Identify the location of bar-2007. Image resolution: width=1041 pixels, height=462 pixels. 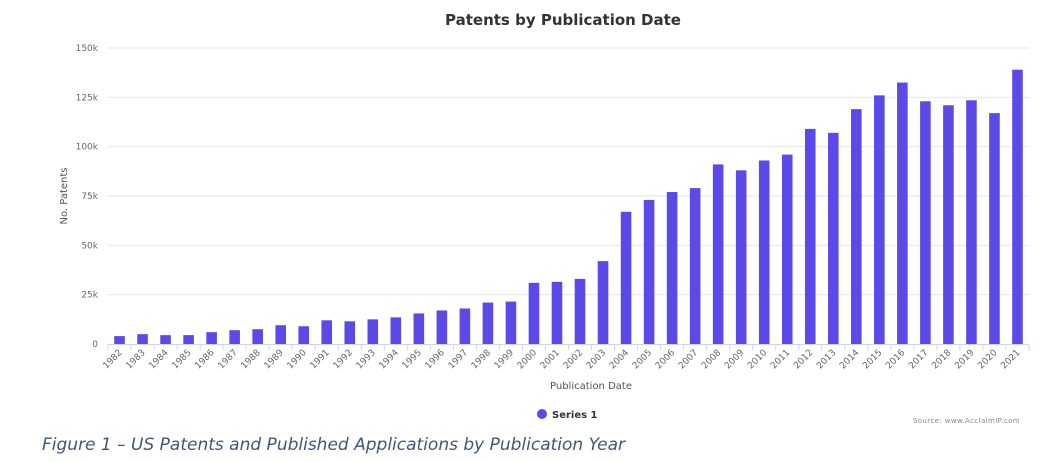
(695, 266).